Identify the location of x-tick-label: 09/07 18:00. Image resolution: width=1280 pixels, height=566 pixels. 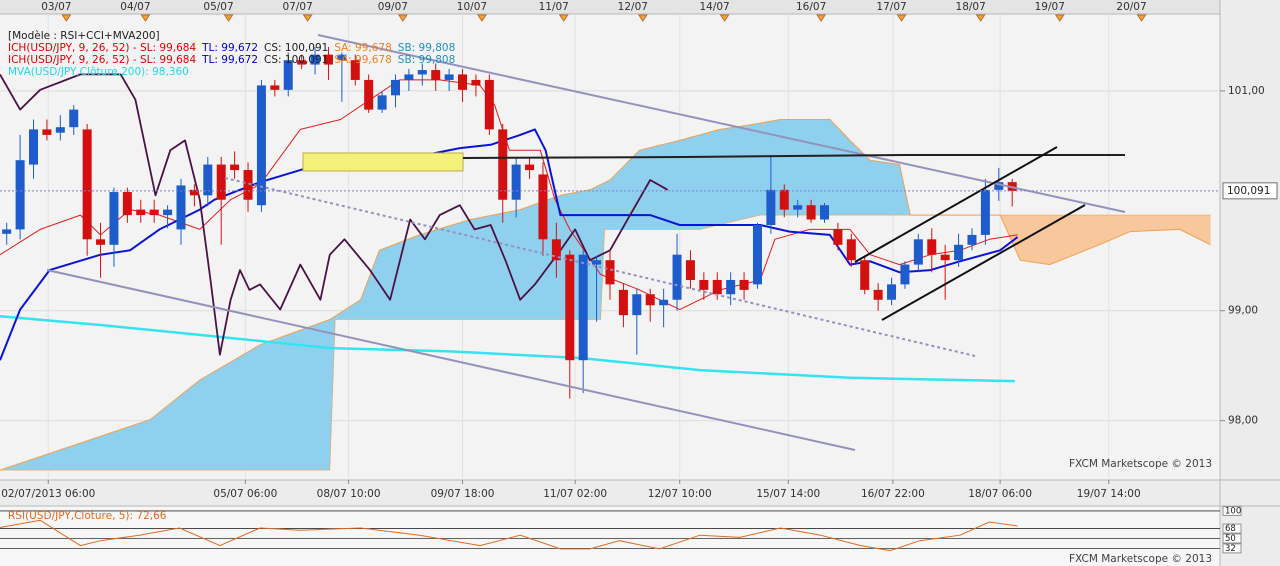
(463, 494).